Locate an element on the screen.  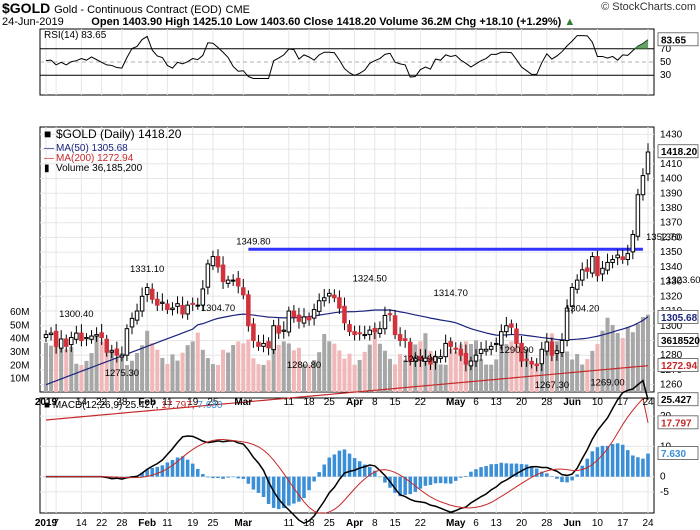
x-tick-label-bottom: 11 is located at coordinates (167, 523).